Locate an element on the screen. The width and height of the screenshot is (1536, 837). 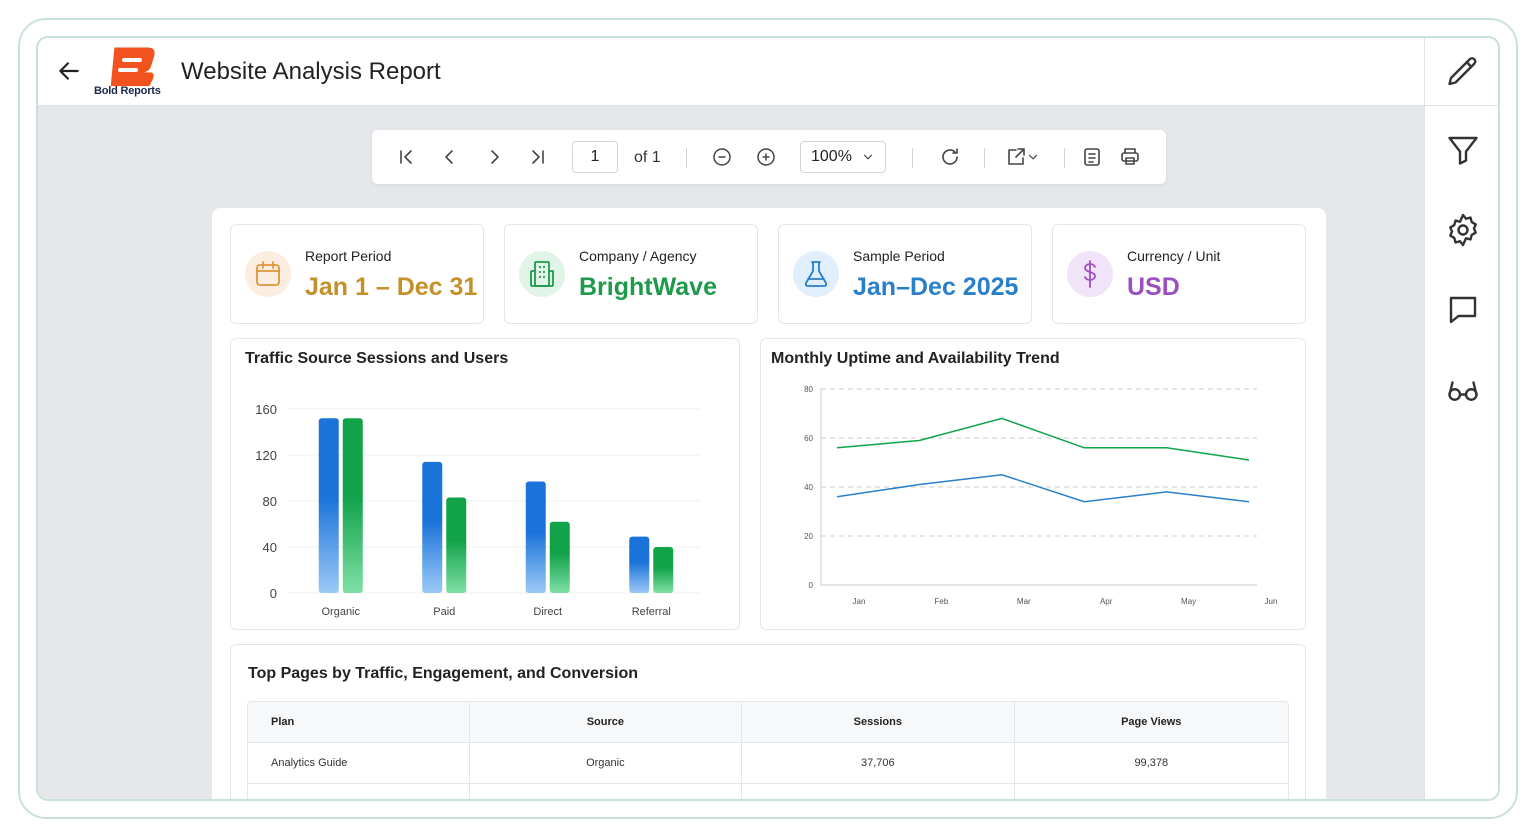
chart-title: Monthly Uptime and Availability Trend is located at coordinates (915, 358).